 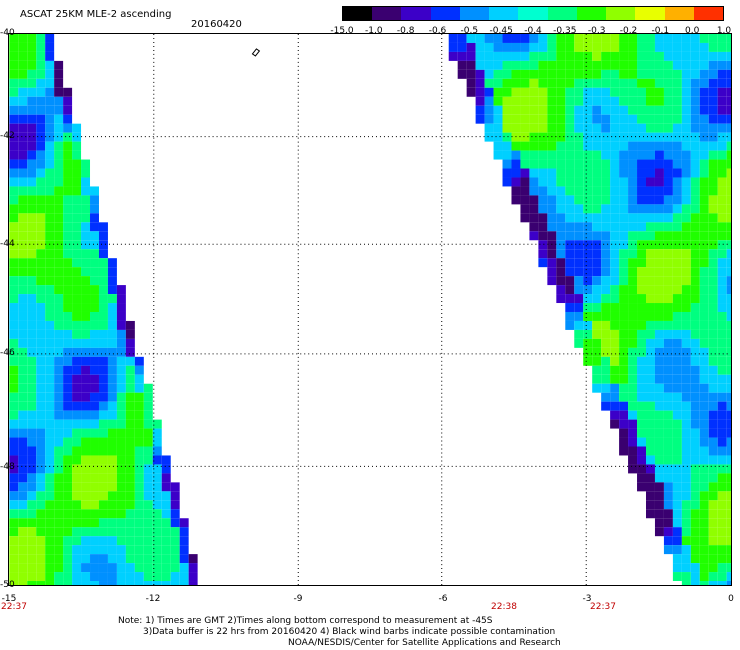 I want to click on colorbar-label: -0.45, so click(x=501, y=31).